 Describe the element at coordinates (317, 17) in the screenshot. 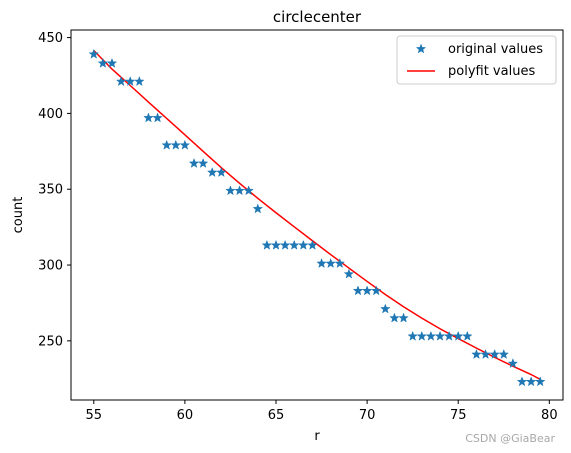

I see `chart-title: circlecenter` at that location.